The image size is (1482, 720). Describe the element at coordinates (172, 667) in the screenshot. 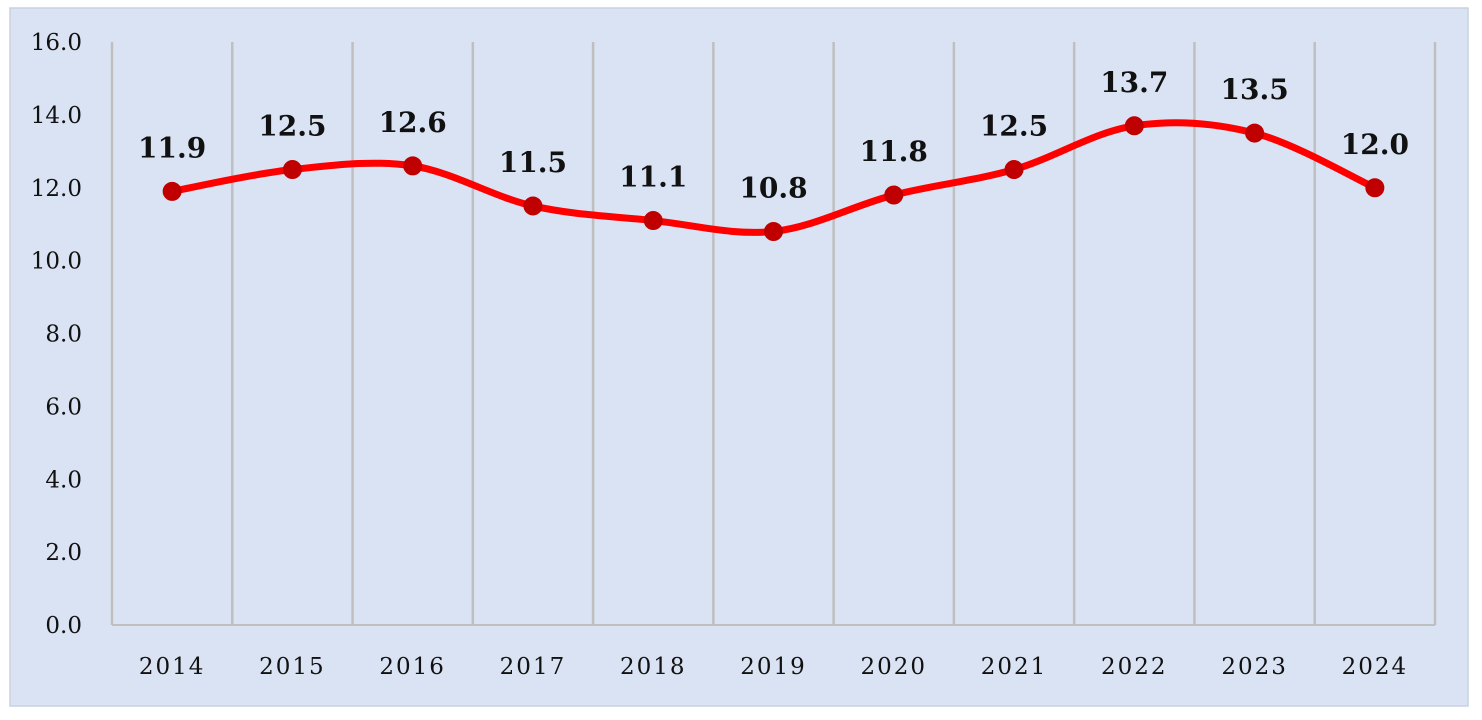

I see `x-tick-label: 2014` at that location.